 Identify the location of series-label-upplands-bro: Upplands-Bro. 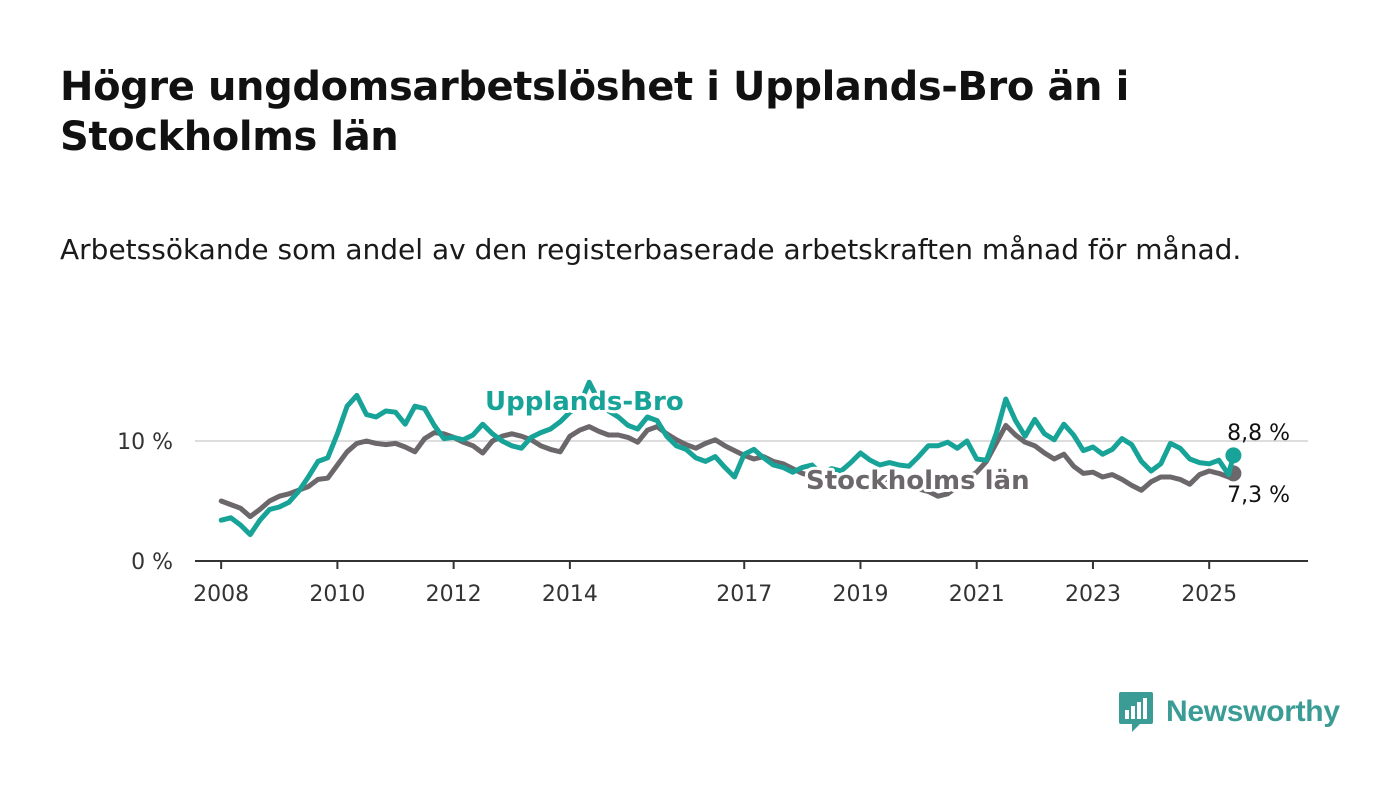
(584, 402).